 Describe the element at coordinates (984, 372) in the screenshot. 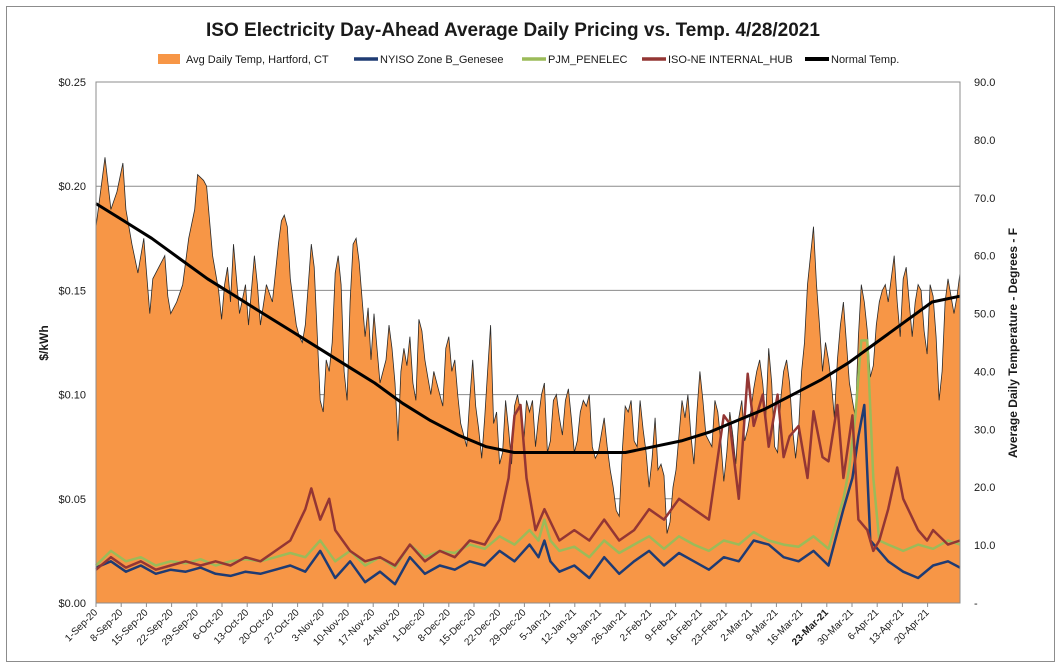

I see `y2-tick-label: 40.0` at that location.